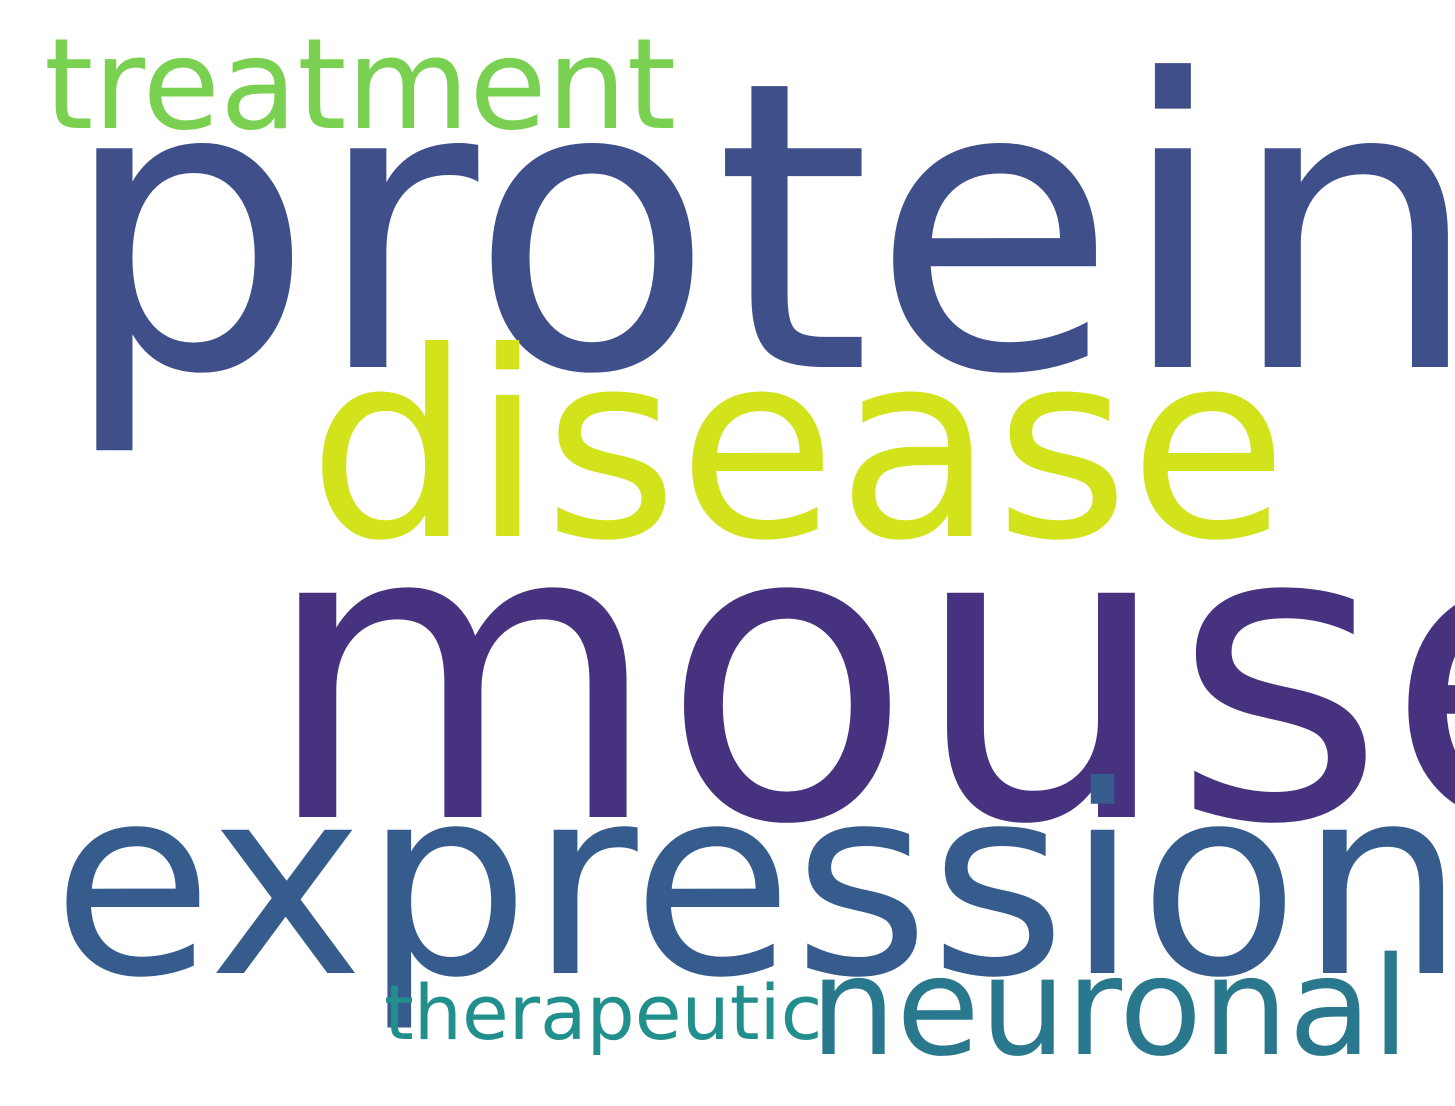 The height and width of the screenshot is (1106, 1455). I want to click on word-therapeutic: therapeutic, so click(603, 1012).